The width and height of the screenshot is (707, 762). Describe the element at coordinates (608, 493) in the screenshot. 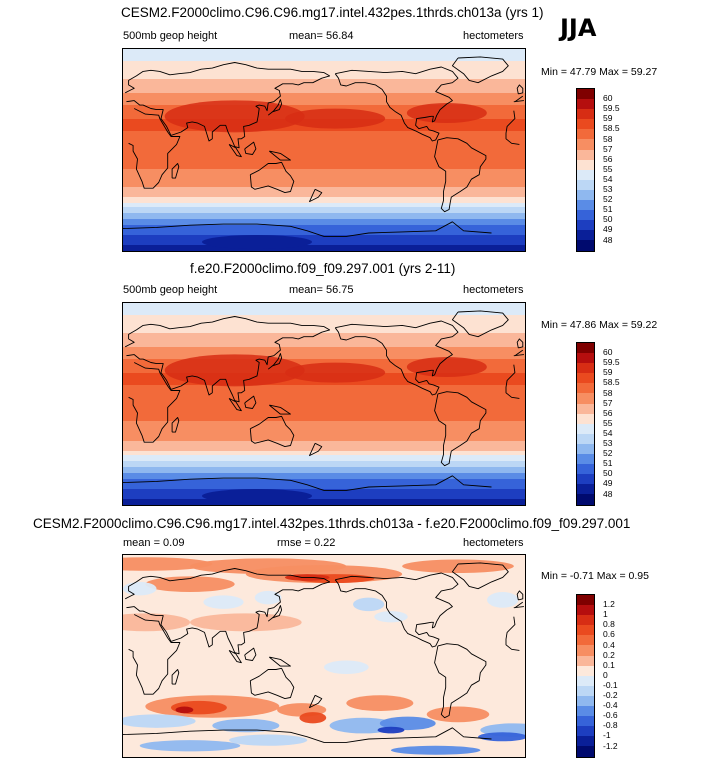

I see `colorbar-tick-label: 48` at that location.